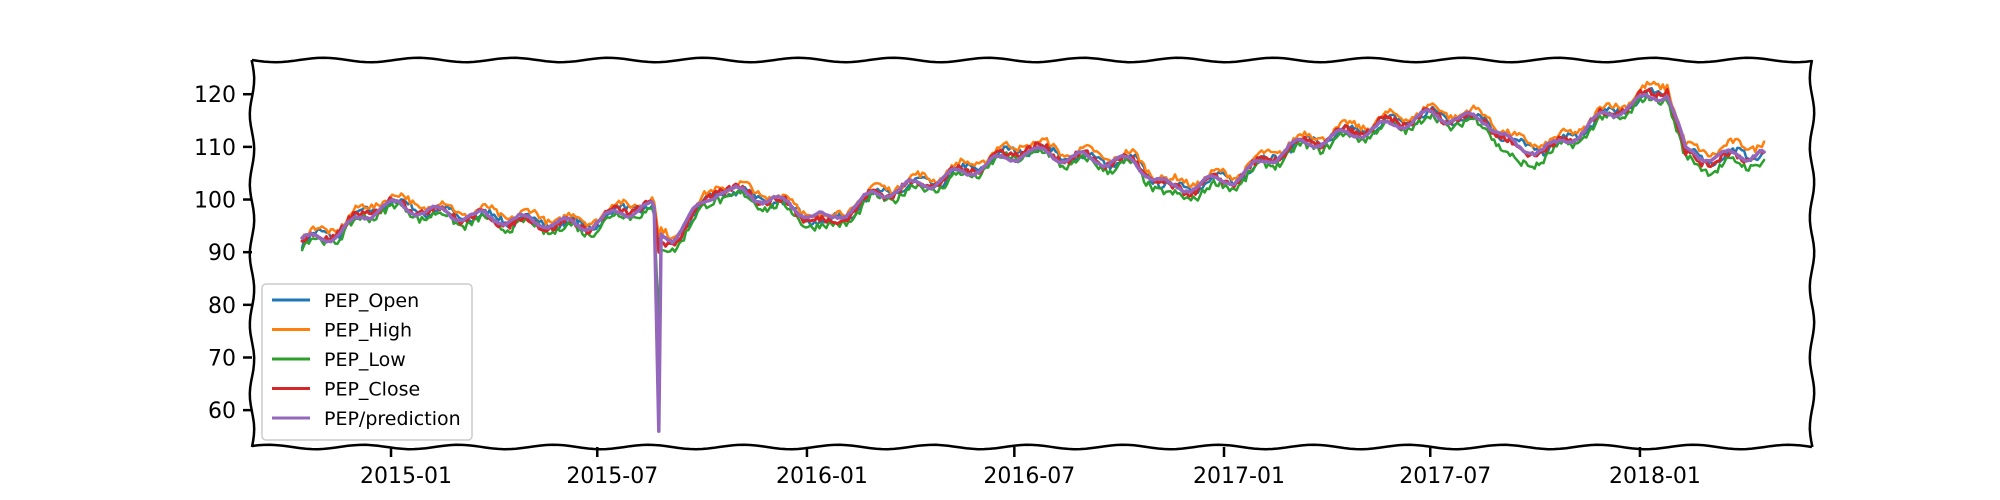  Describe the element at coordinates (1655, 476) in the screenshot. I see `x-tick-label: 2018-01` at that location.